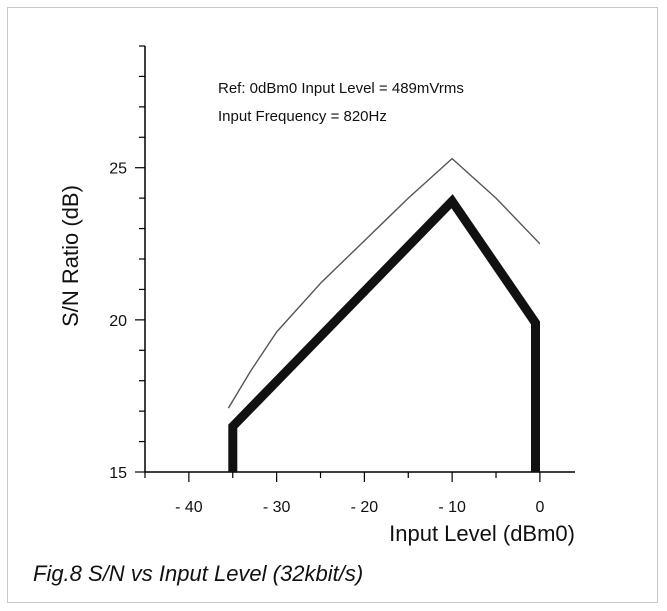 The height and width of the screenshot is (611, 667). What do you see at coordinates (302, 116) in the screenshot?
I see `annotation-input-frequency: Input Frequency = 820Hz` at bounding box center [302, 116].